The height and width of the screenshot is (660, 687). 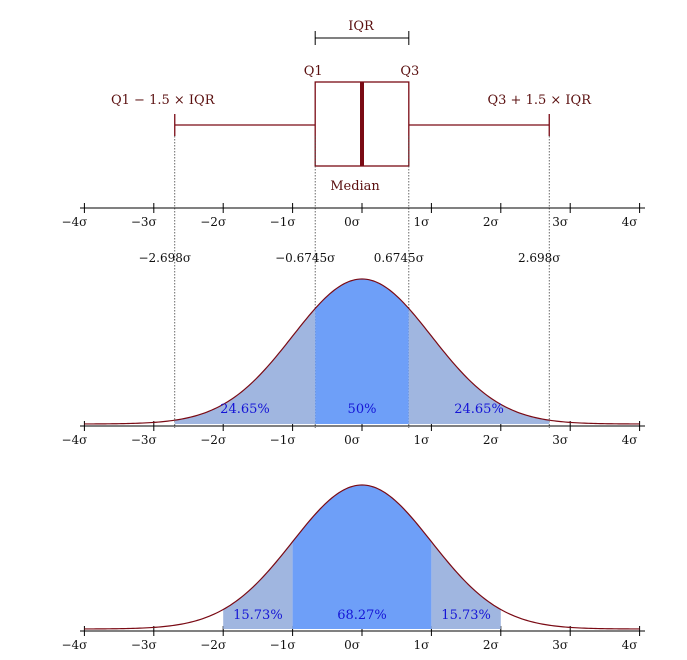 I want to click on region-percent-label: 50%, so click(x=362, y=409).